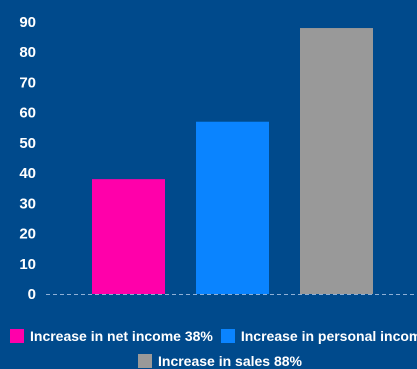 This screenshot has width=417, height=369. I want to click on y-tick-label: 20, so click(27, 234).